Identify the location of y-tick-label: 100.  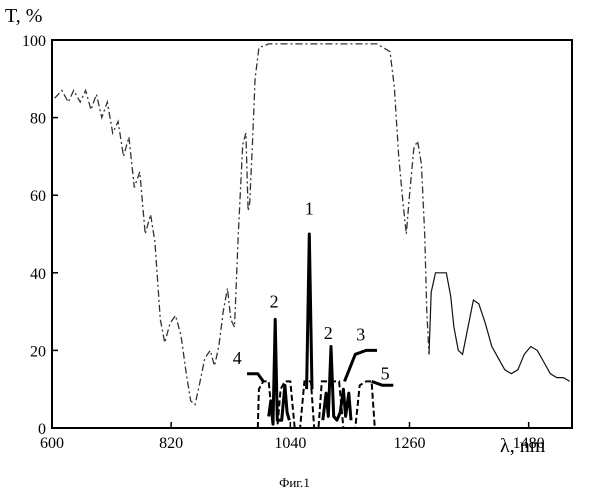
(34, 41).